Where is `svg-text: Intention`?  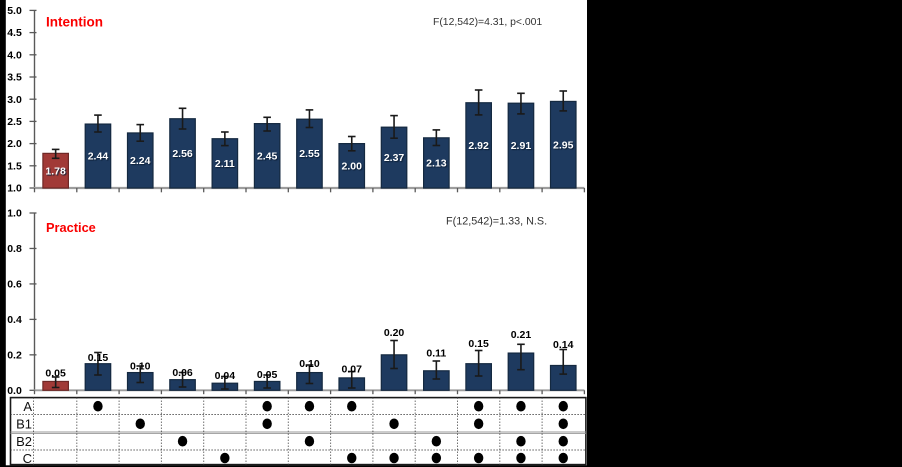 svg-text: Intention is located at coordinates (74, 22).